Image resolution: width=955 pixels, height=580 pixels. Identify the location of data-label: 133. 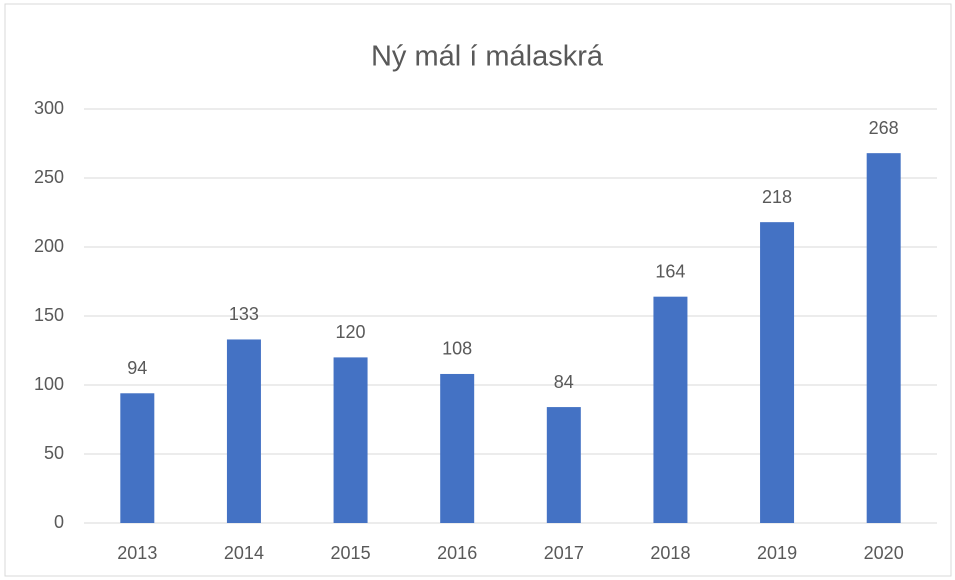
(244, 314).